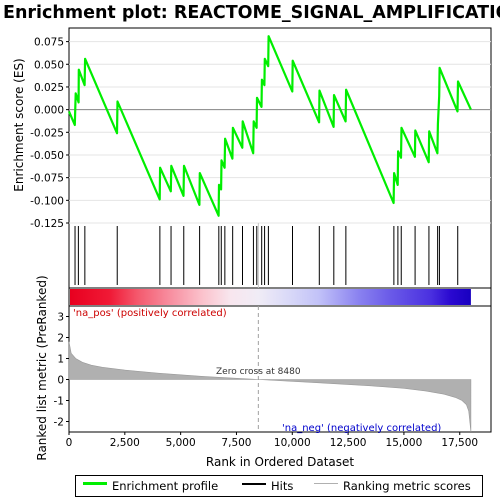  I want to click on legend-label-hits: Hits, so click(282, 486).